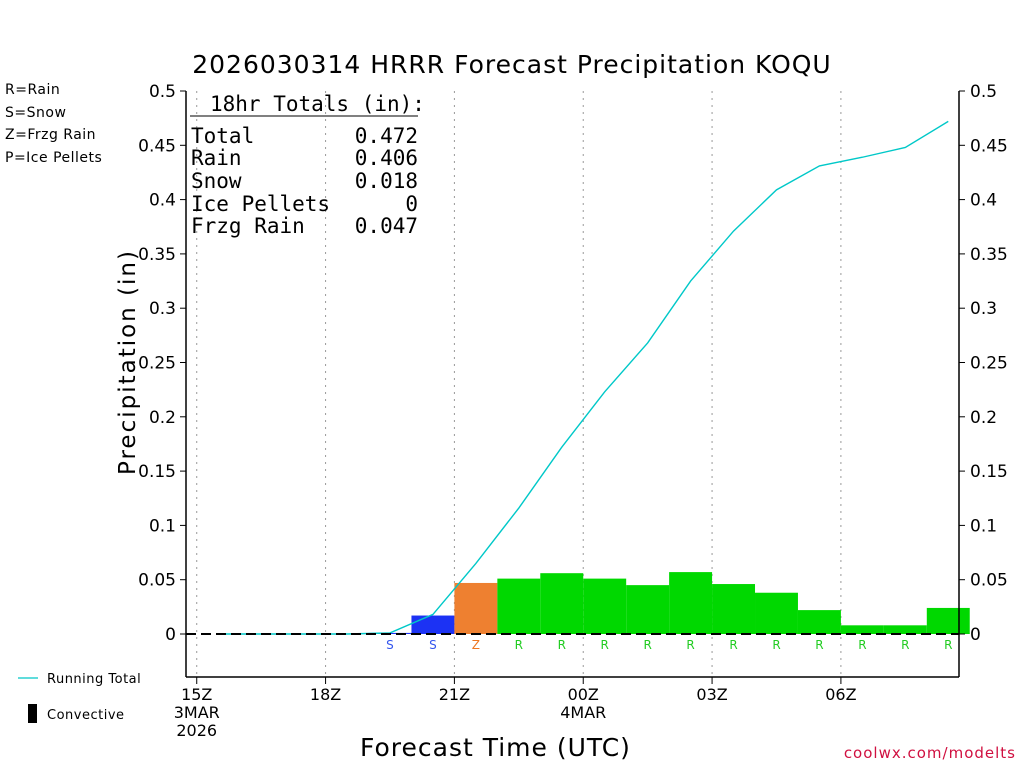 Image resolution: width=1024 pixels, height=768 pixels. What do you see at coordinates (386, 158) in the screenshot?
I see `totals-value: 0.406` at bounding box center [386, 158].